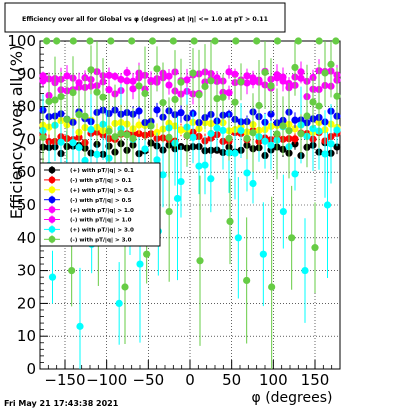 The width and height of the screenshot is (400, 410). What do you see at coordinates (238, 238) in the screenshot?
I see `point-s6-p61` at bounding box center [238, 238].